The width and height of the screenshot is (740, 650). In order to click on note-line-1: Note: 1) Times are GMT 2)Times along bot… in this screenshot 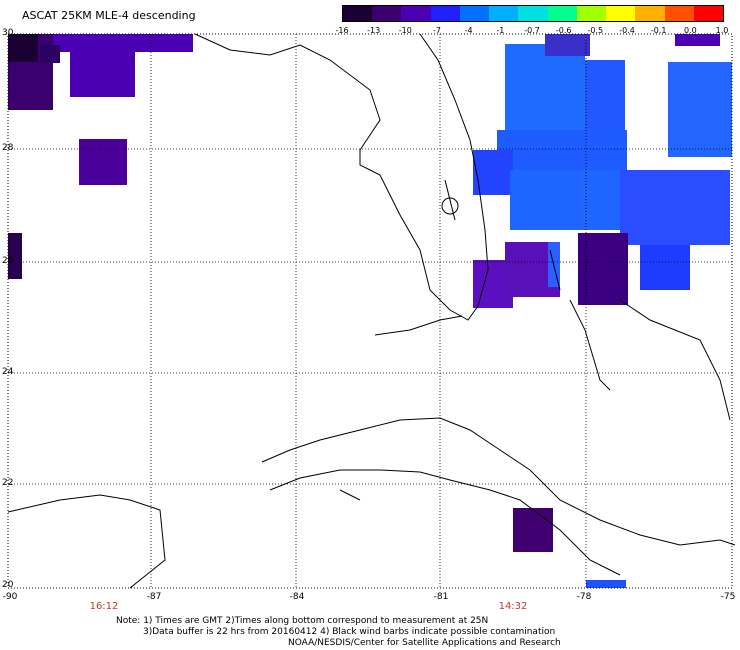, I will do `click(302, 621)`.